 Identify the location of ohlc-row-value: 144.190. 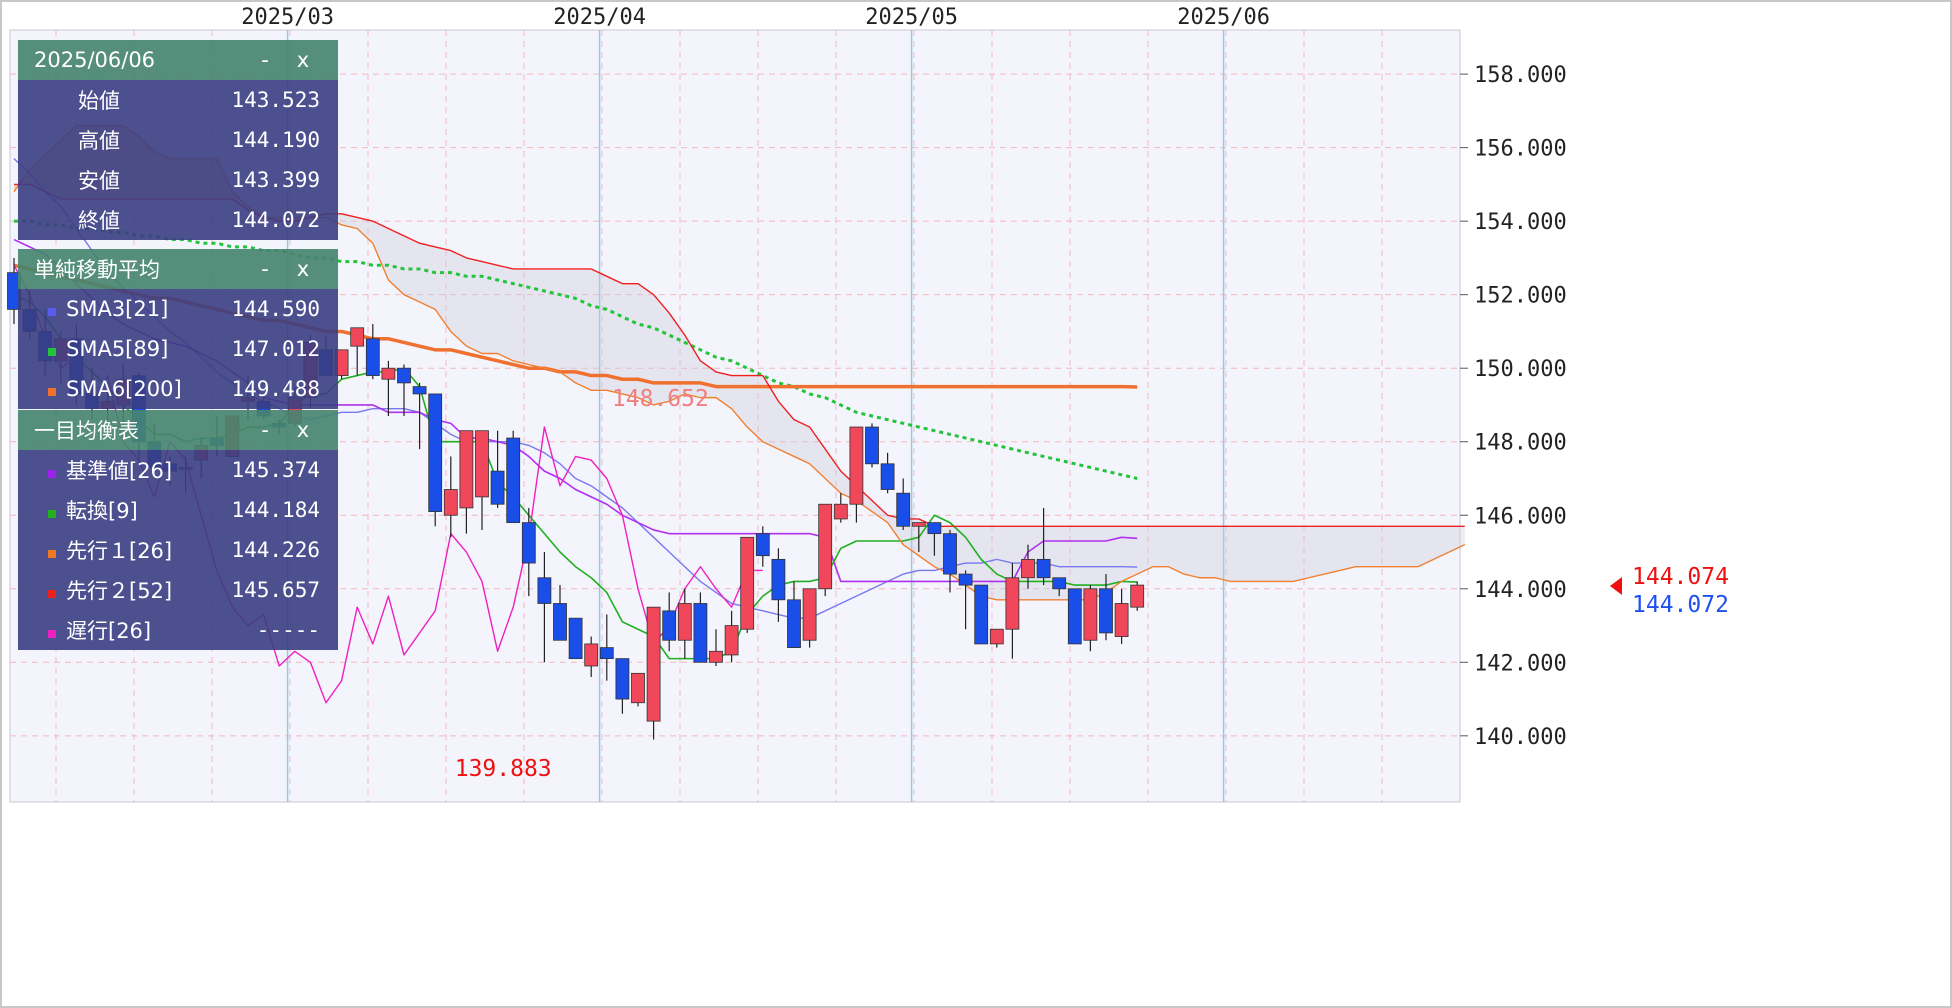
(275, 140).